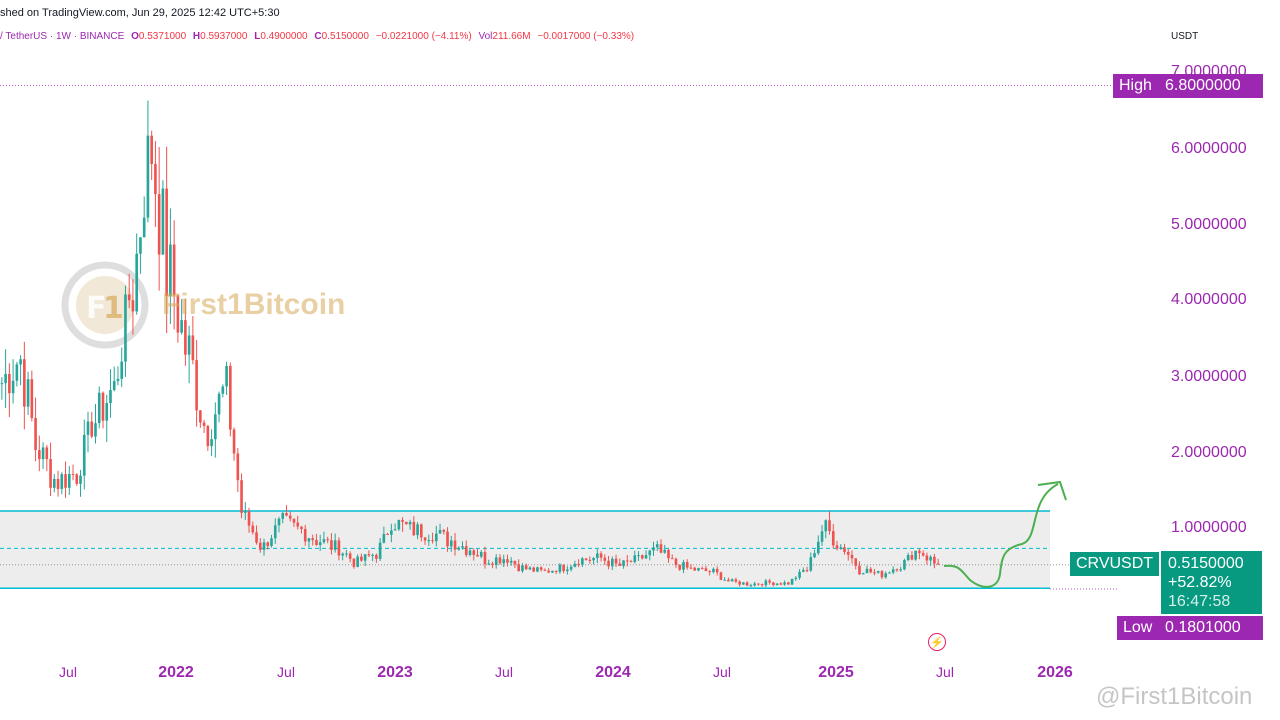 The image size is (1280, 720). I want to click on ticker-badge: CRVUSDT, so click(1114, 564).